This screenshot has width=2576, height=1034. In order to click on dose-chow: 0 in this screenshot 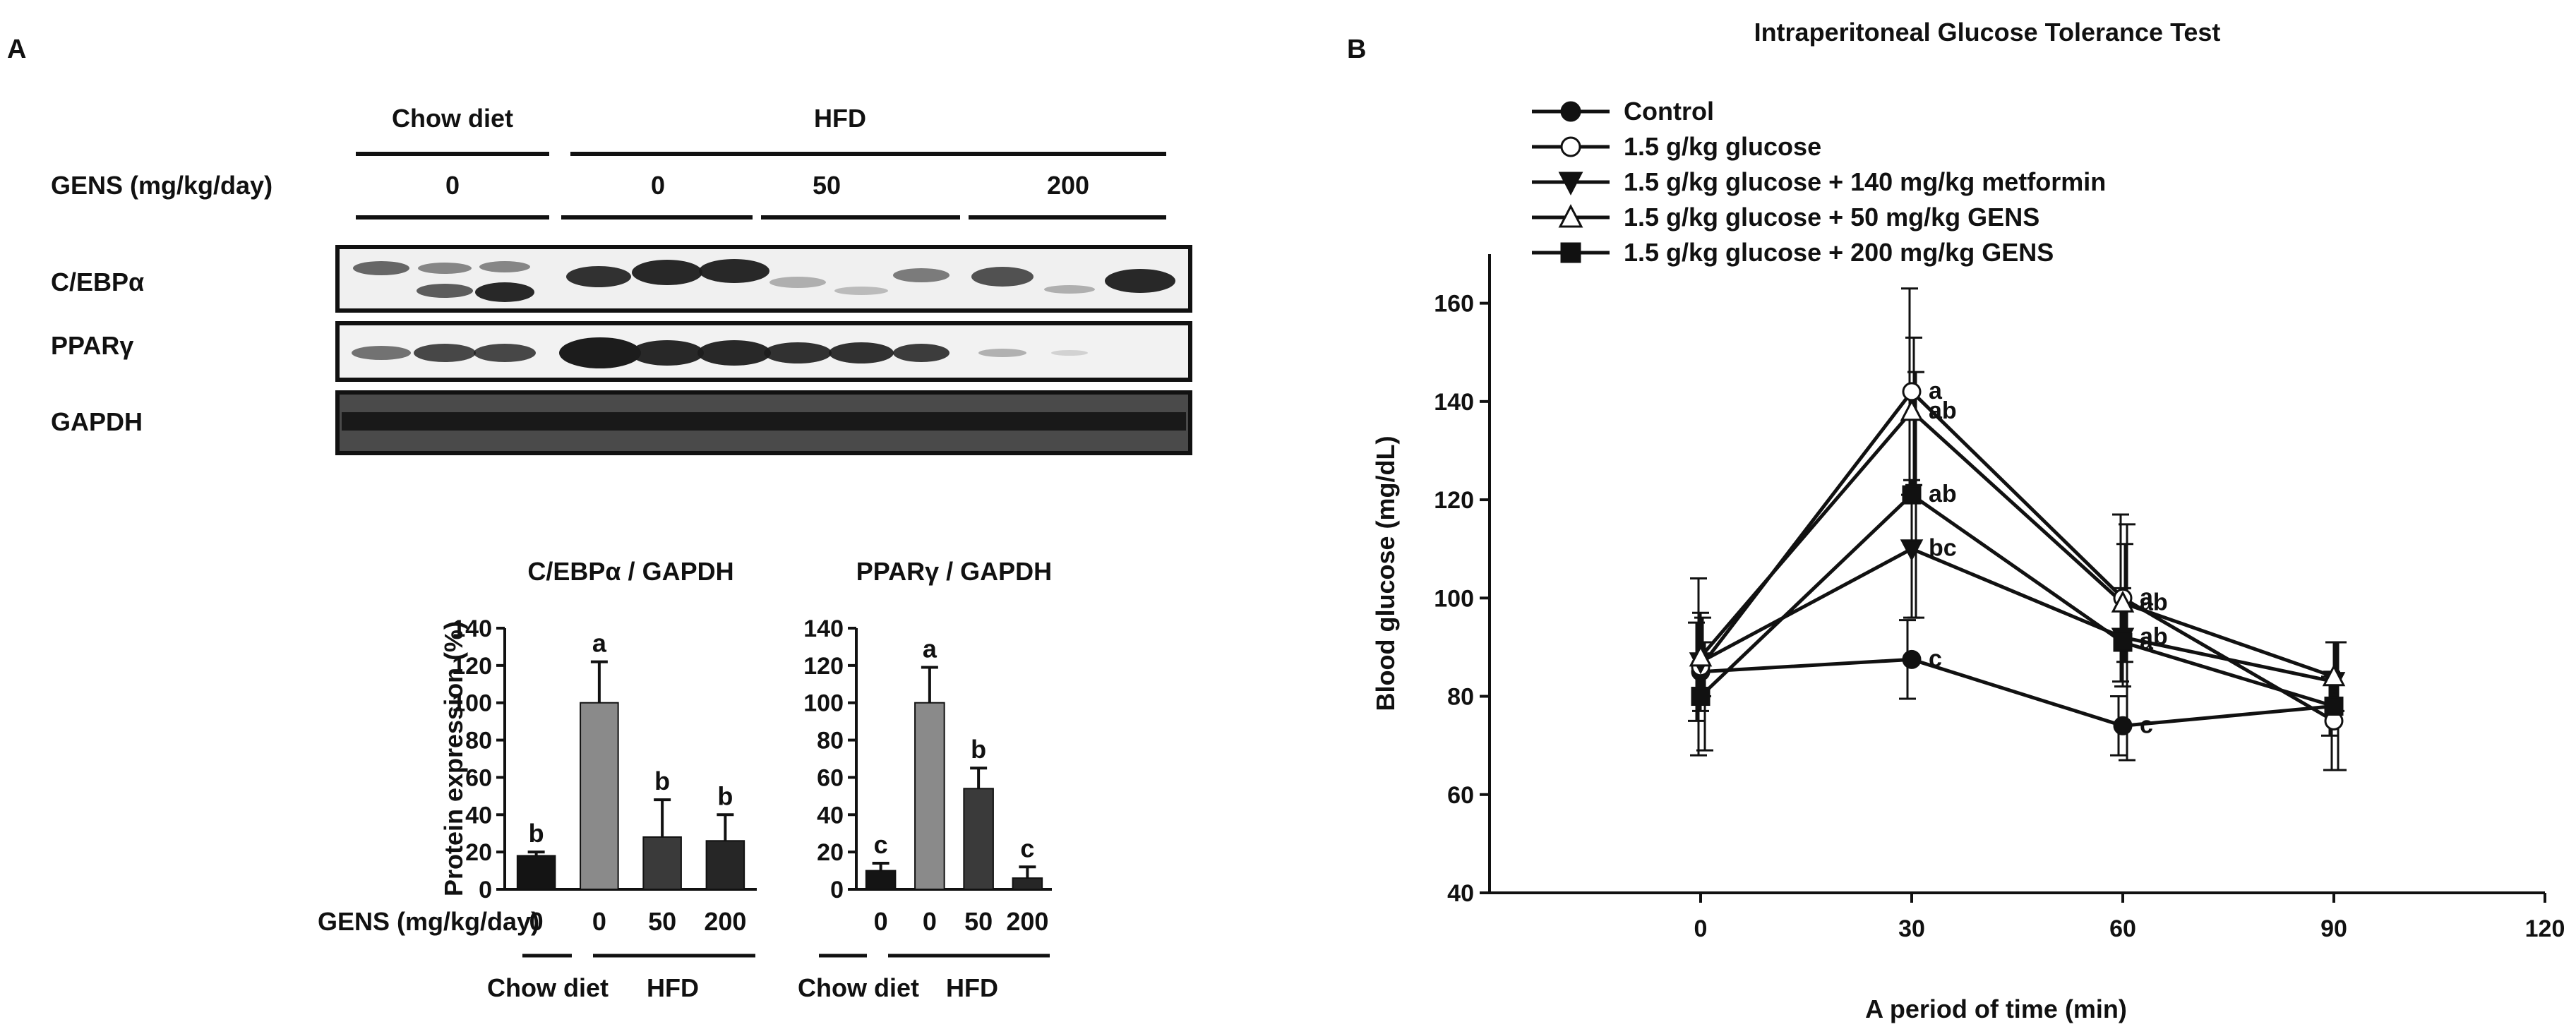, I will do `click(452, 185)`.